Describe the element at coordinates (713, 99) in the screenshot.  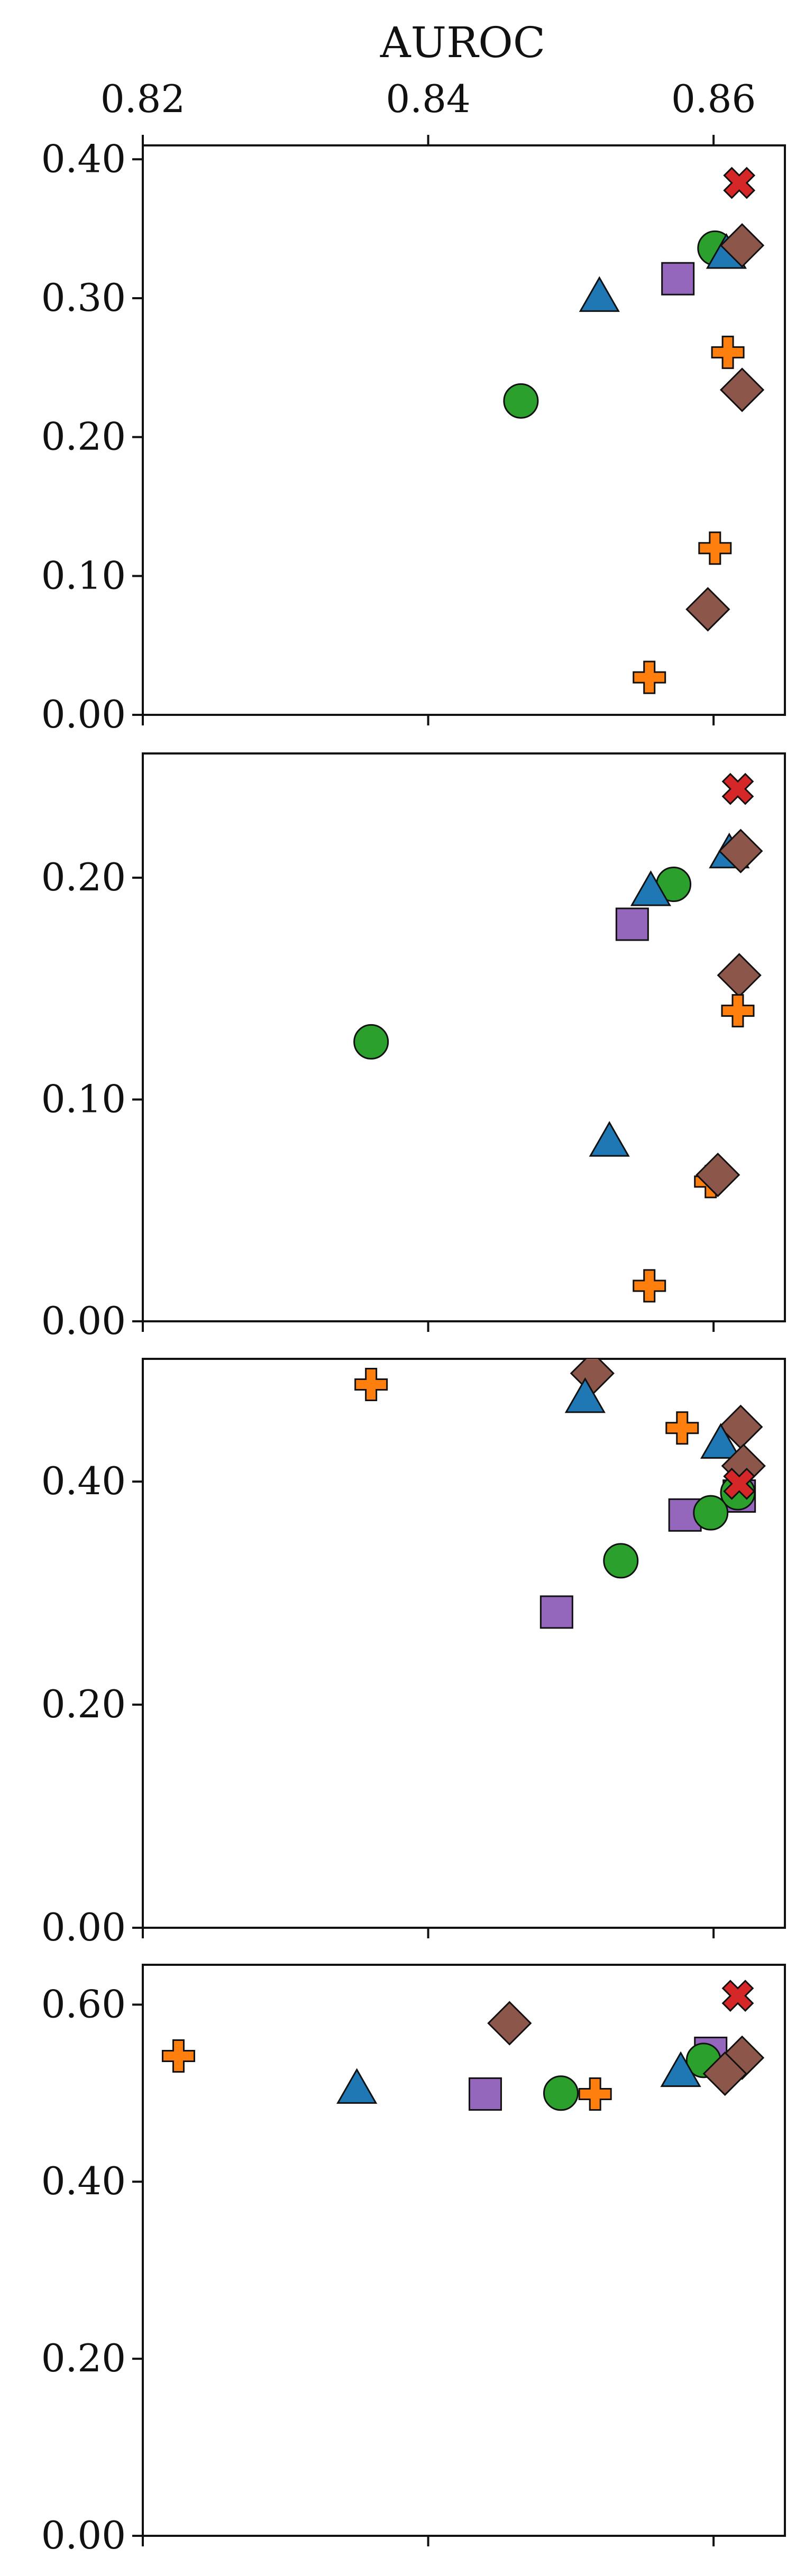
I see `x-tick-label: 0.86` at that location.